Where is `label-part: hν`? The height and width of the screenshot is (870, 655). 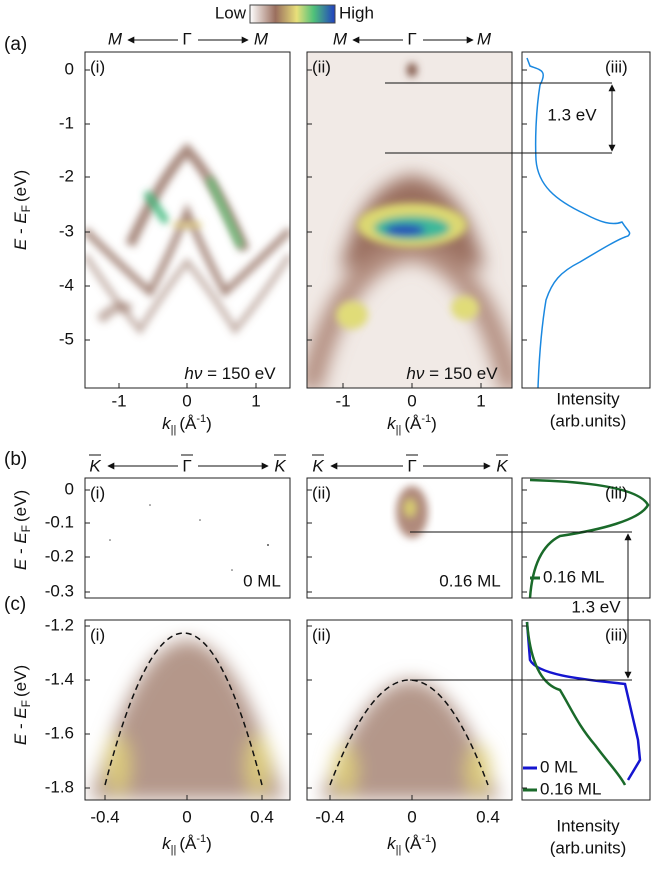
label-part: hν is located at coordinates (193, 373).